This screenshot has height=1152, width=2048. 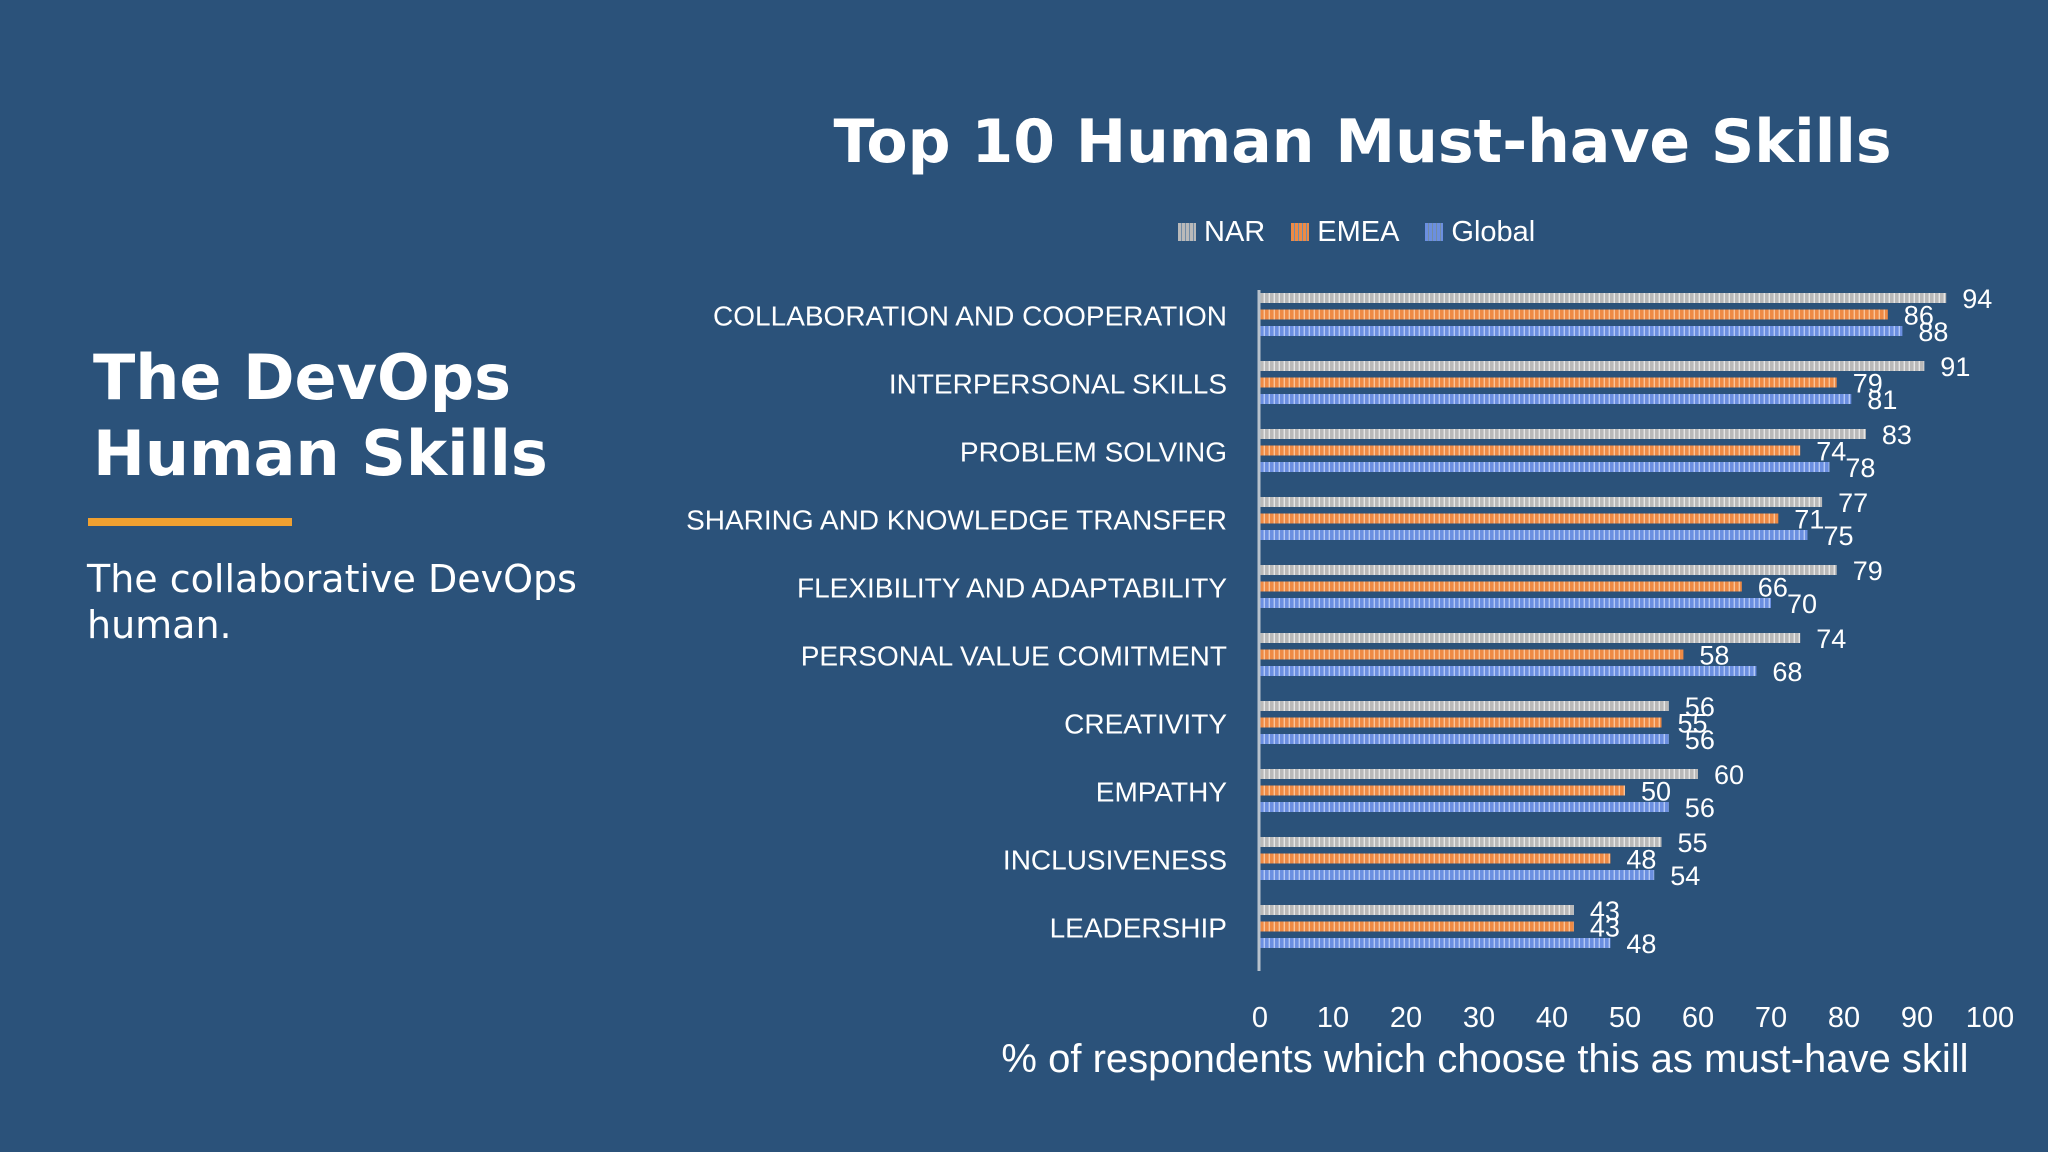 What do you see at coordinates (1333, 1018) in the screenshot?
I see `x-tick-label-10: 10` at bounding box center [1333, 1018].